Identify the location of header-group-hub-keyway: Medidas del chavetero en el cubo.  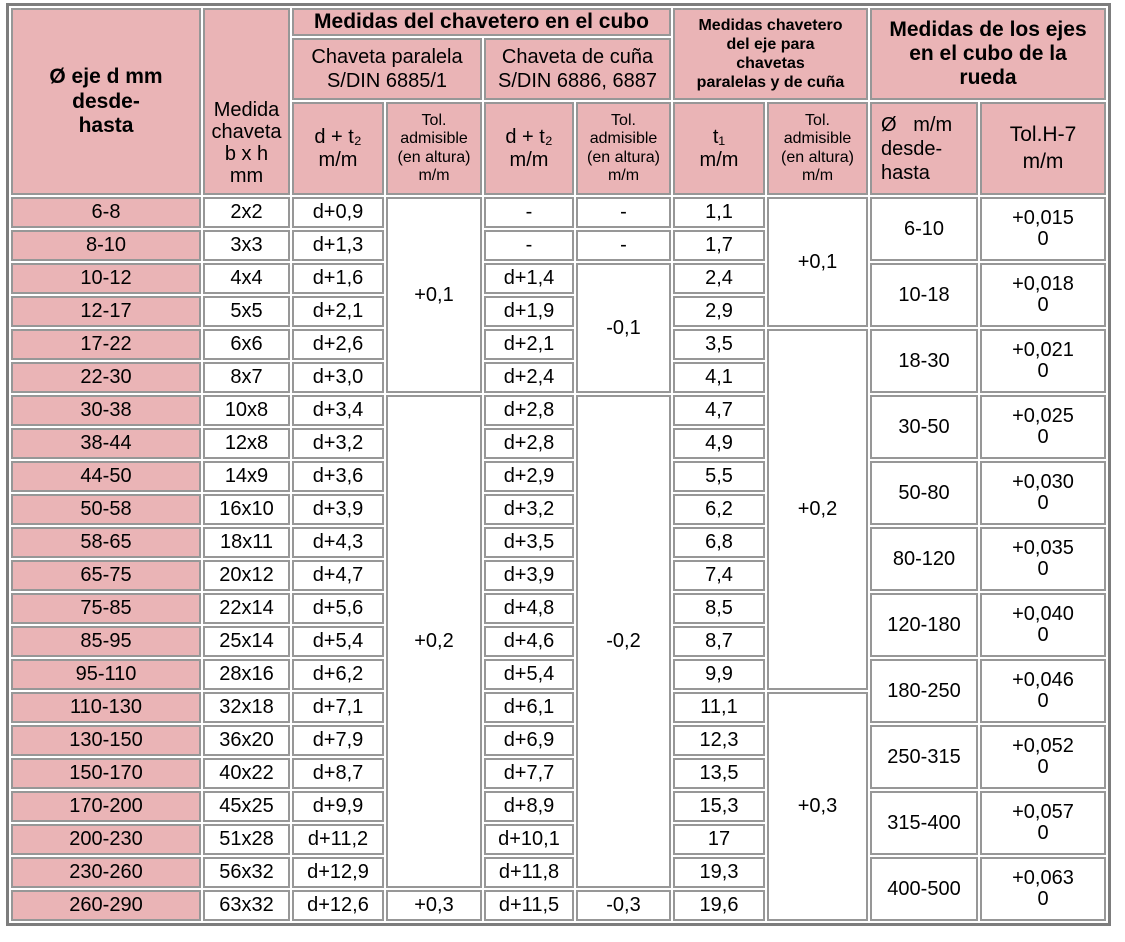
(481, 22).